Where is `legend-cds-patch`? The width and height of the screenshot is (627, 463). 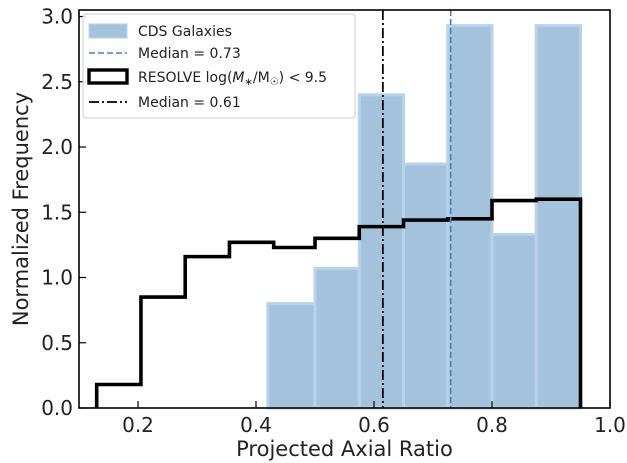 legend-cds-patch is located at coordinates (108, 31).